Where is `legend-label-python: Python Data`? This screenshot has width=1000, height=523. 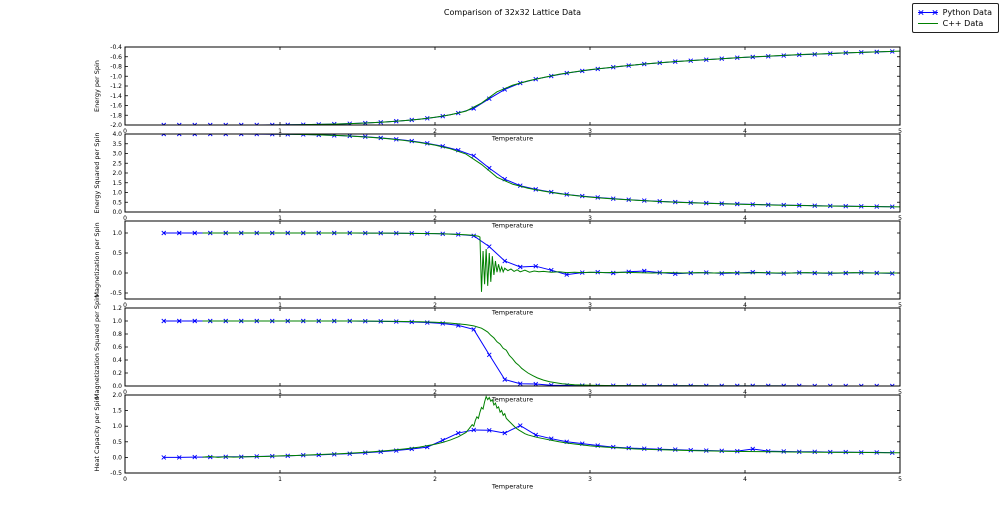 legend-label-python: Python Data is located at coordinates (967, 12).